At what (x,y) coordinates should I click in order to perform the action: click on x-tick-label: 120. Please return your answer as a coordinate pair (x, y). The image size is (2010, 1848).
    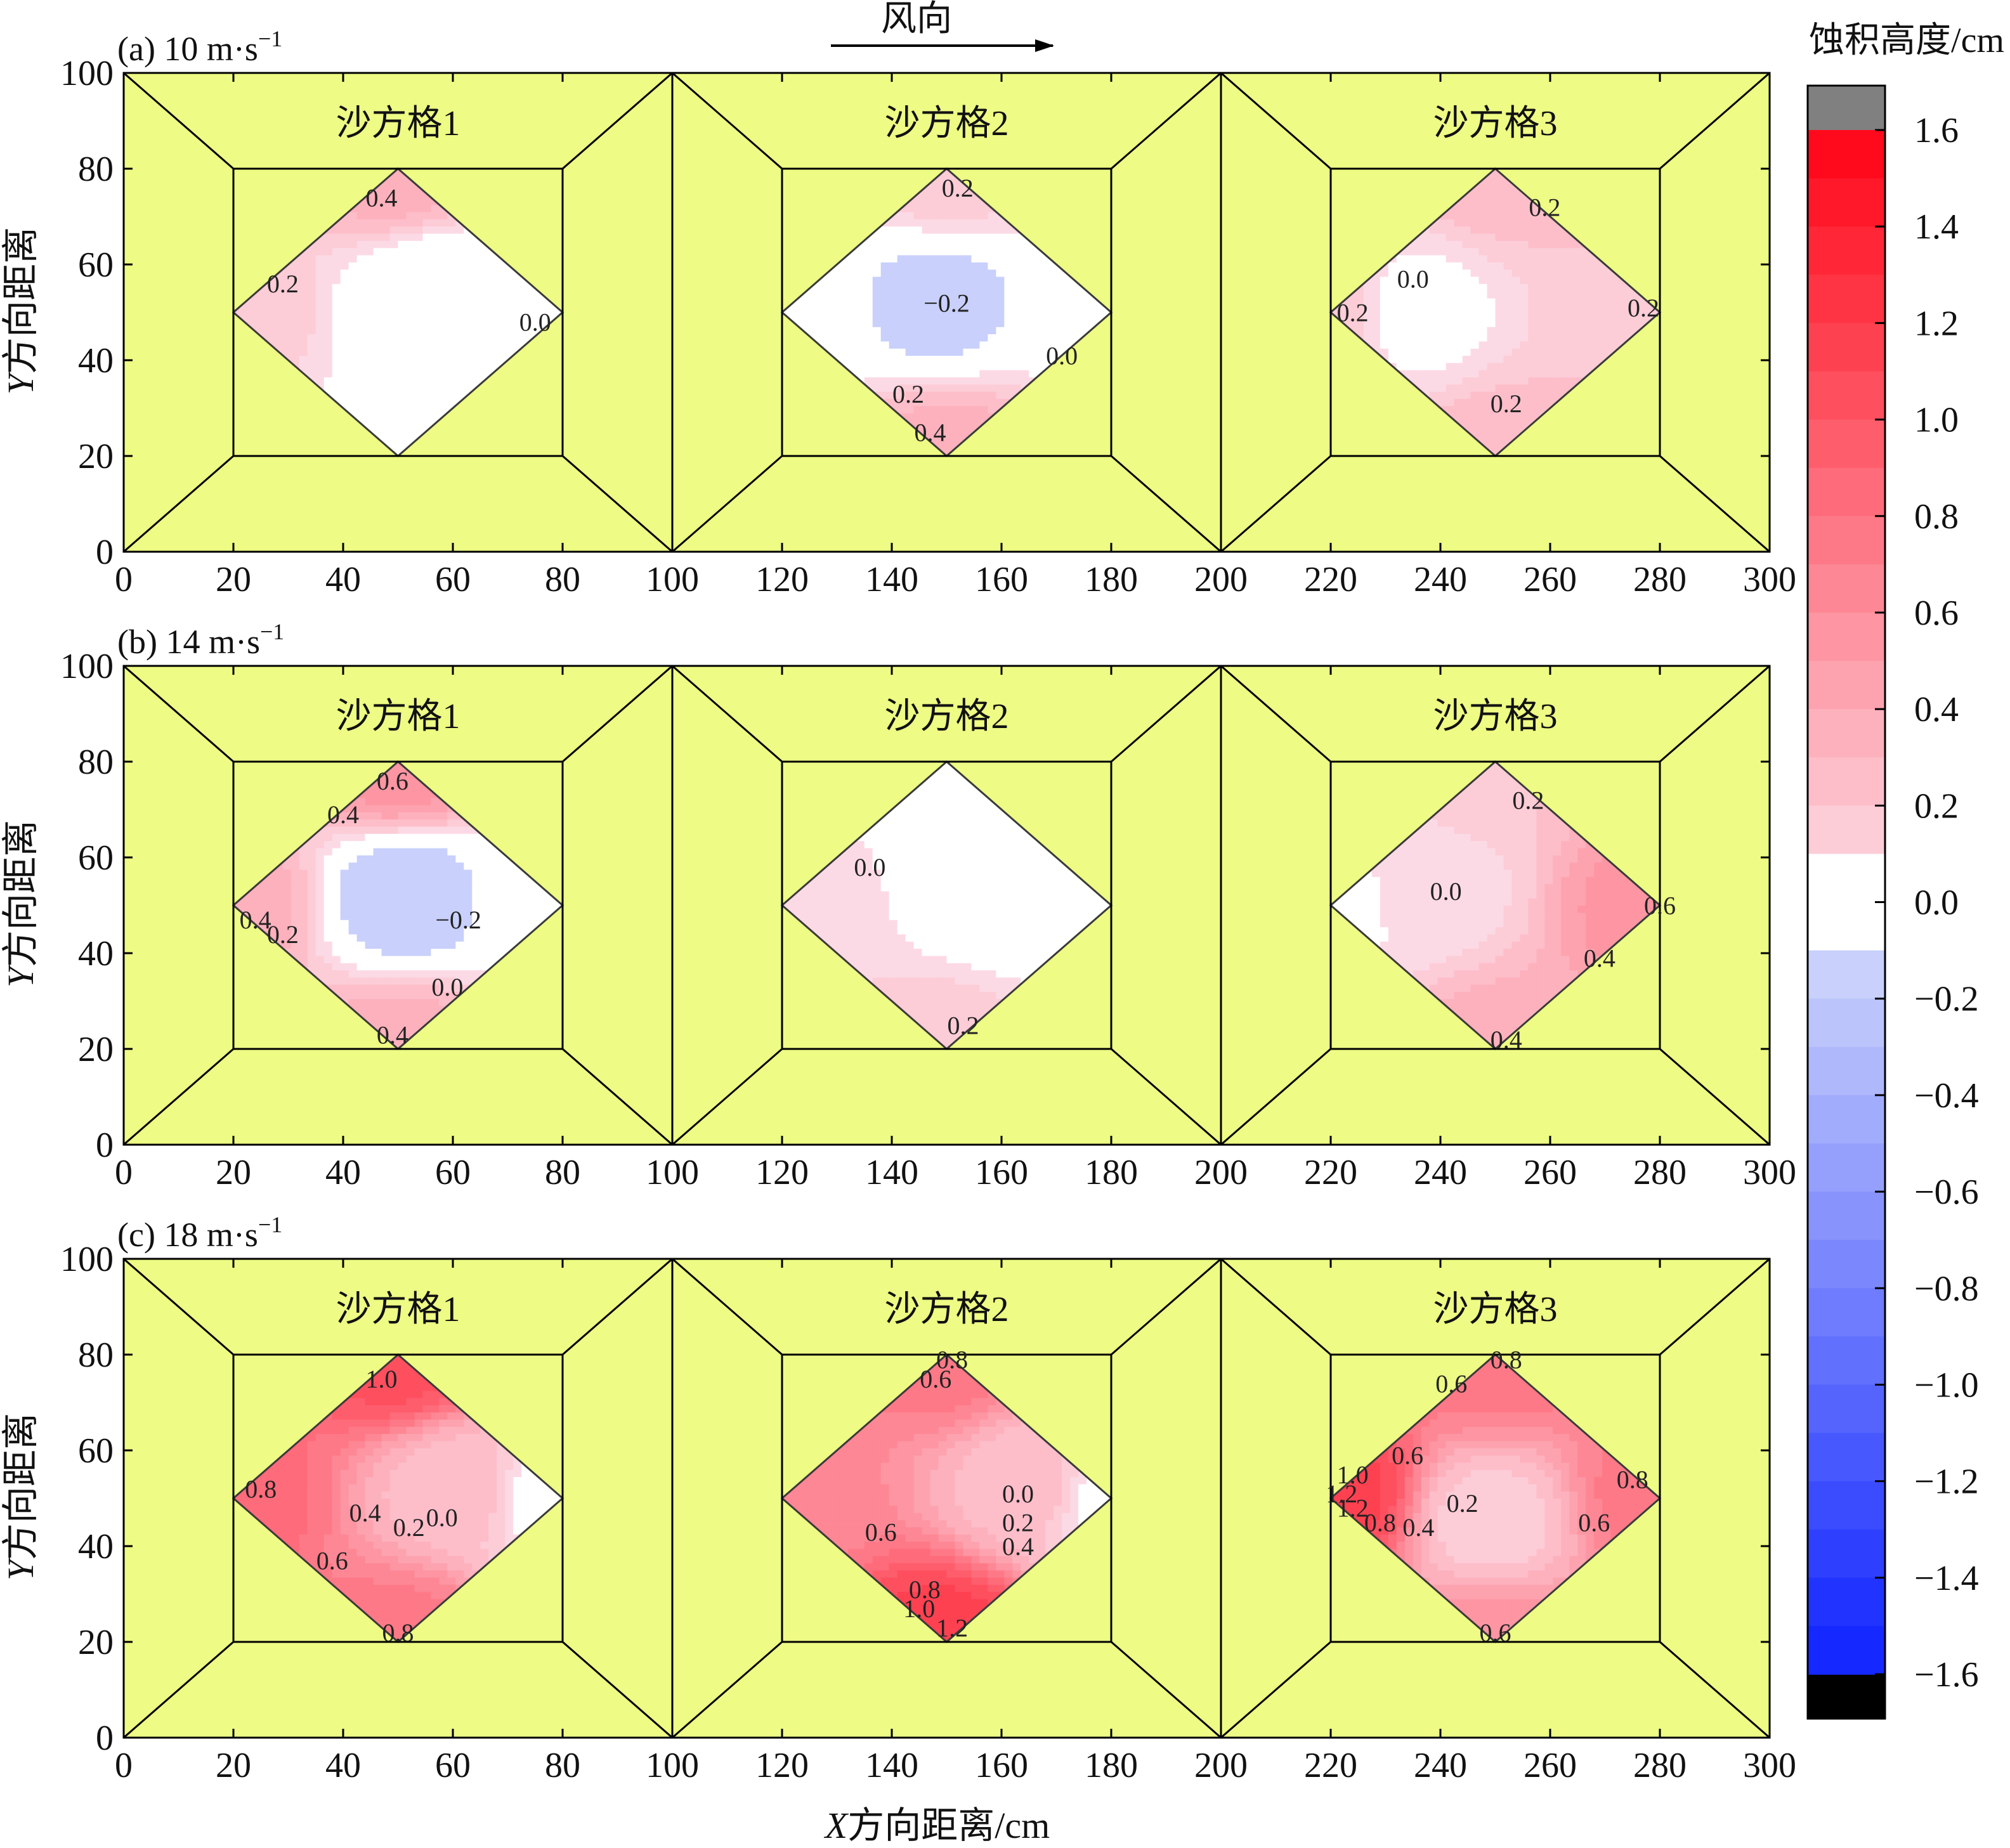
    Looking at the image, I should click on (782, 579).